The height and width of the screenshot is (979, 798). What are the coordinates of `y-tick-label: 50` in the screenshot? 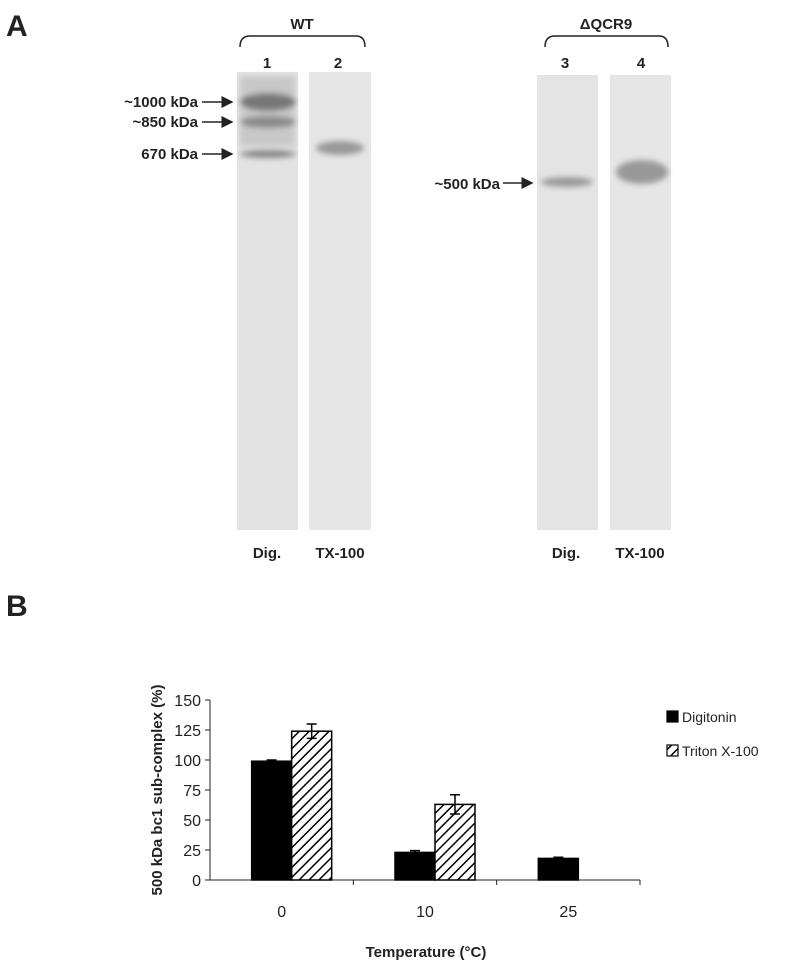 It's located at (192, 821).